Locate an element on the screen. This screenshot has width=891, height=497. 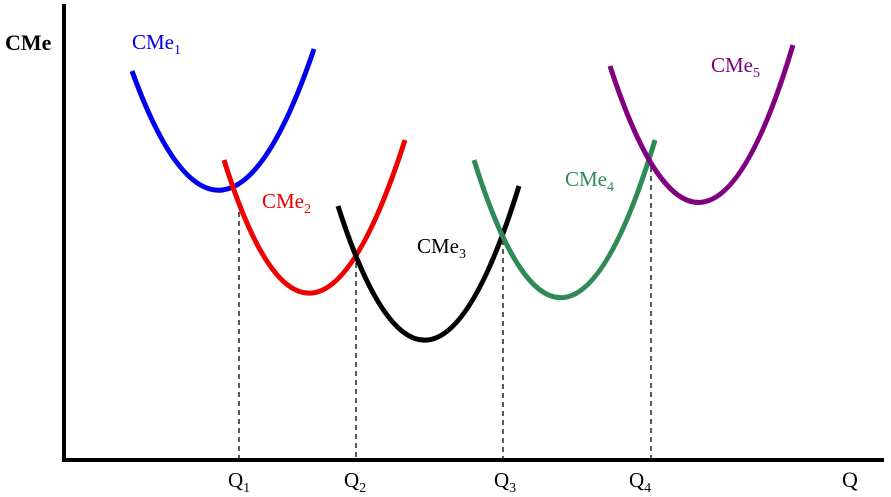
label-q2: Q2 is located at coordinates (355, 482).